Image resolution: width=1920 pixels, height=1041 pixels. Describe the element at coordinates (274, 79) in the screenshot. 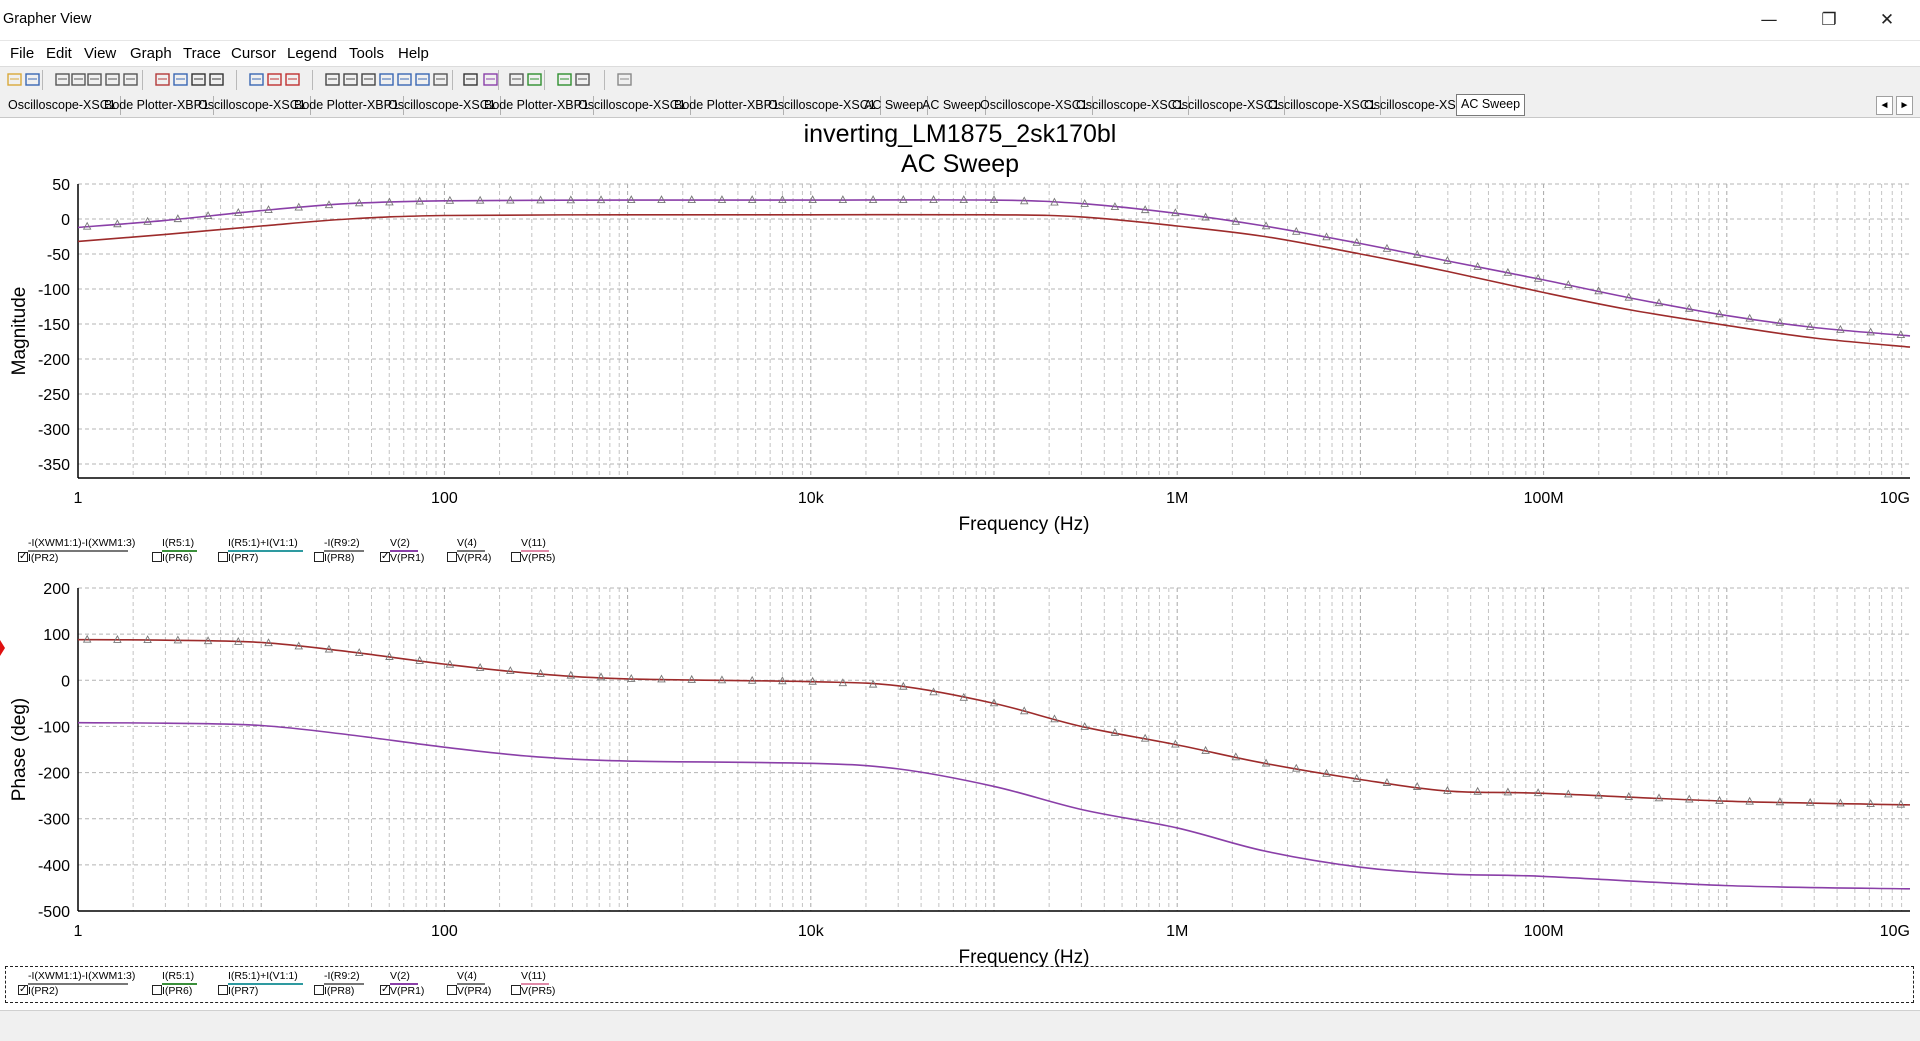

I see `trace-points-button` at that location.